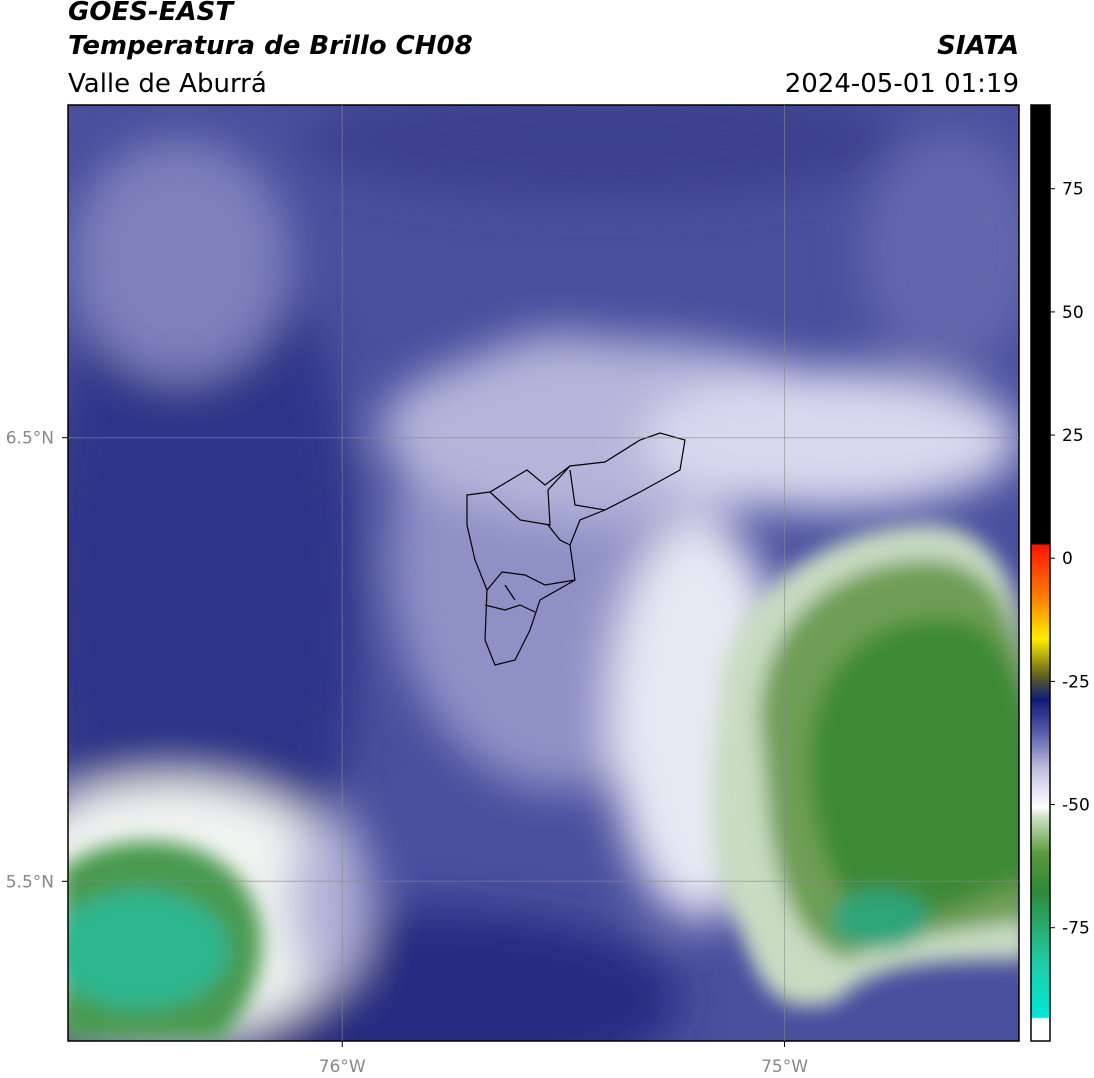 This screenshot has width=1094, height=1078. Describe the element at coordinates (30, 882) in the screenshot. I see `y-tick-label: 5.5°N` at that location.